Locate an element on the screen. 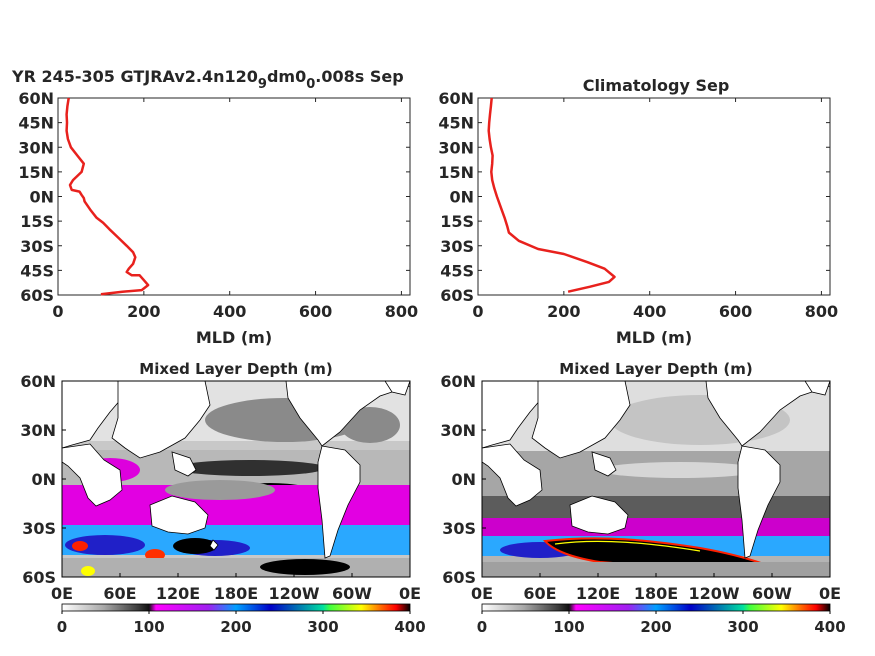 The image size is (875, 656). map-title-right: Mixed Layer Depth (m) is located at coordinates (655, 369).